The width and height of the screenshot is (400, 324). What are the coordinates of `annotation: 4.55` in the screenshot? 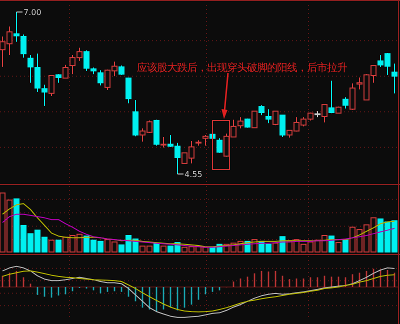 It's located at (193, 174).